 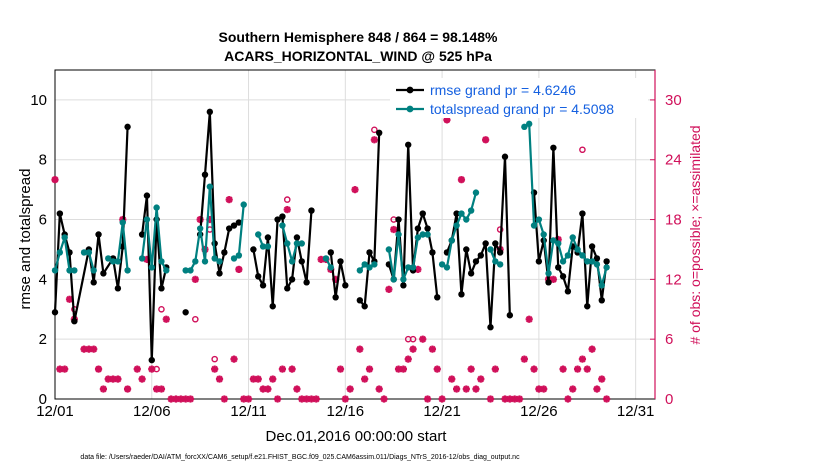 What do you see at coordinates (38, 100) in the screenshot?
I see `y-tick-label: 10` at bounding box center [38, 100].